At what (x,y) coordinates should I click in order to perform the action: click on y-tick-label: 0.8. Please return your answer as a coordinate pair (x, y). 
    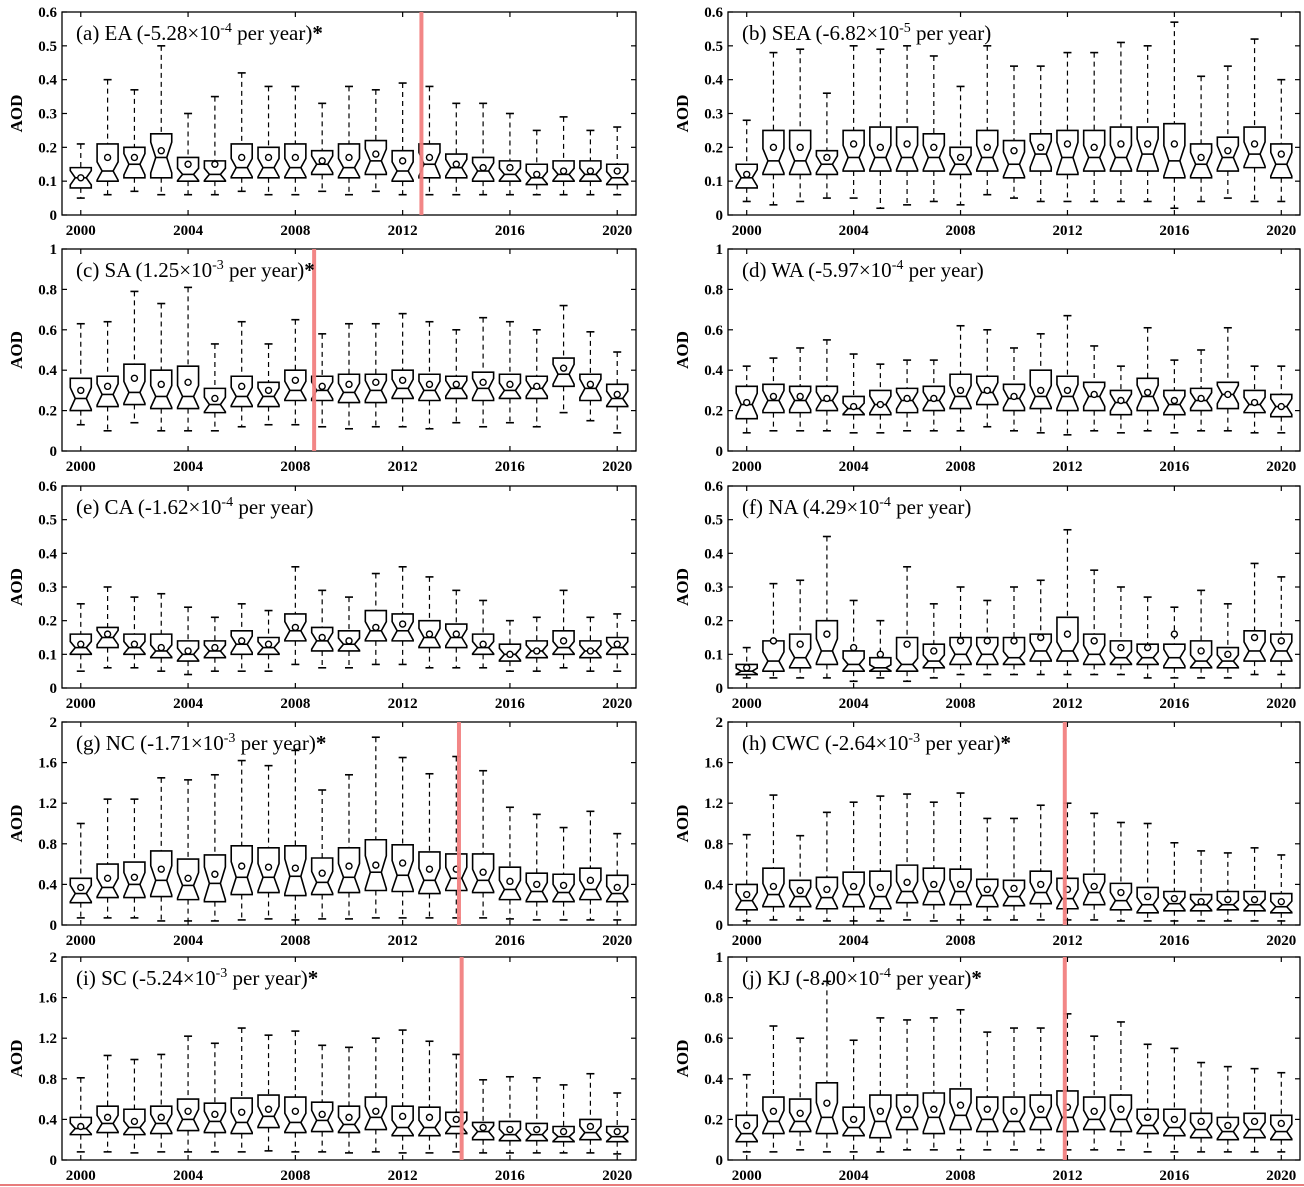
    Looking at the image, I should click on (47, 290).